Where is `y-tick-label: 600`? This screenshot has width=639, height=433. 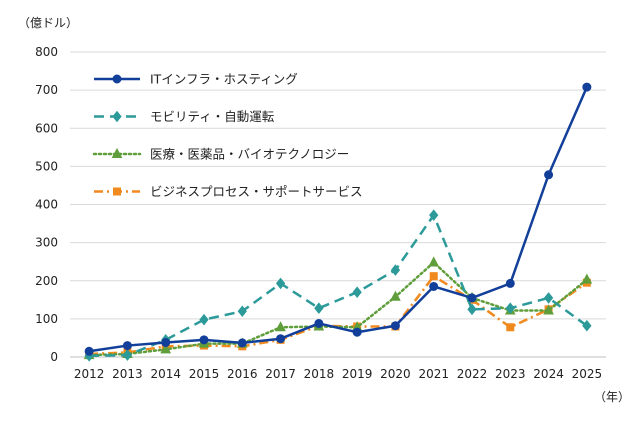
y-tick-label: 600 is located at coordinates (46, 128).